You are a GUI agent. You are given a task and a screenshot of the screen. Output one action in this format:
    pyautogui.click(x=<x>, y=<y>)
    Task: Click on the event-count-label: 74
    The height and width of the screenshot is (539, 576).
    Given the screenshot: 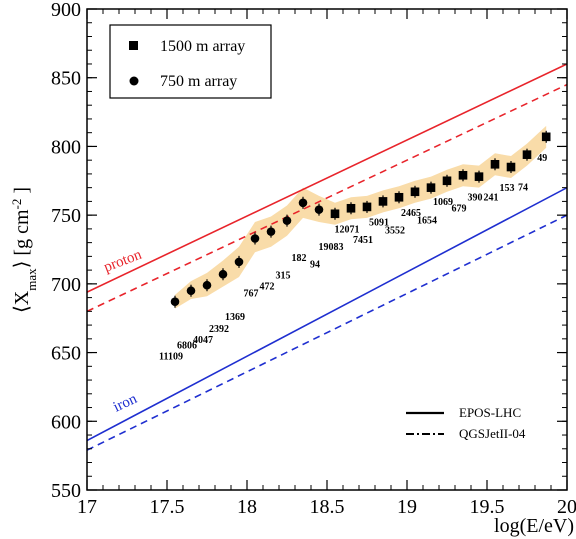 What is the action you would take?
    pyautogui.click(x=523, y=188)
    